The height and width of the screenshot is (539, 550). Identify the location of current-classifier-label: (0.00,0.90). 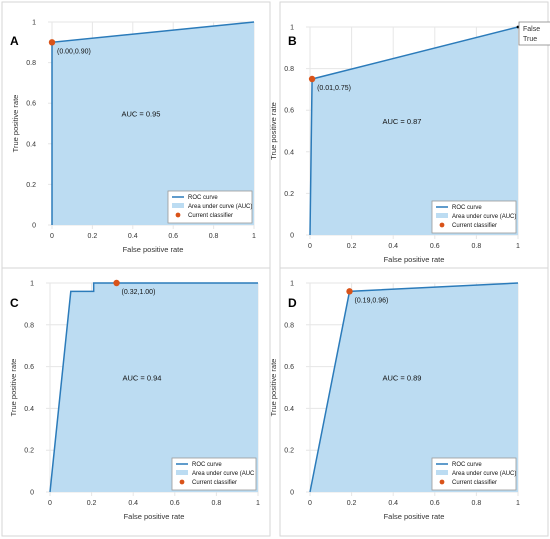
(74, 51).